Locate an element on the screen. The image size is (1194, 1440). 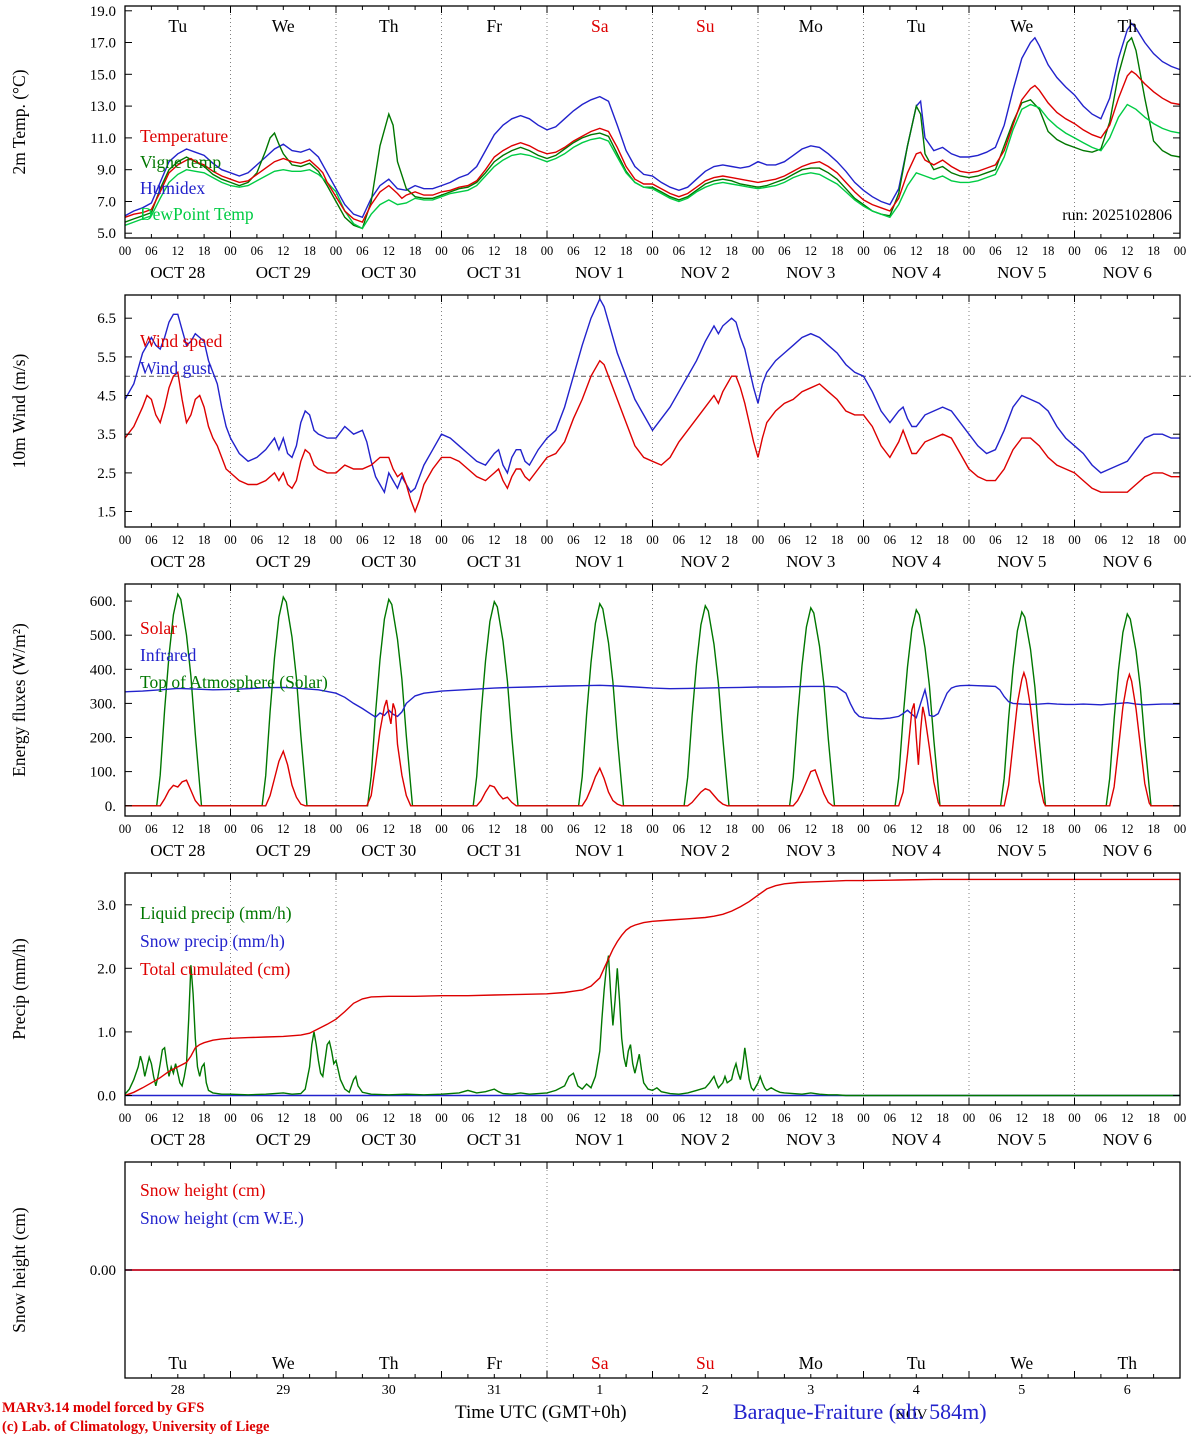
y-tick-label: 2.0 is located at coordinates (106, 969).